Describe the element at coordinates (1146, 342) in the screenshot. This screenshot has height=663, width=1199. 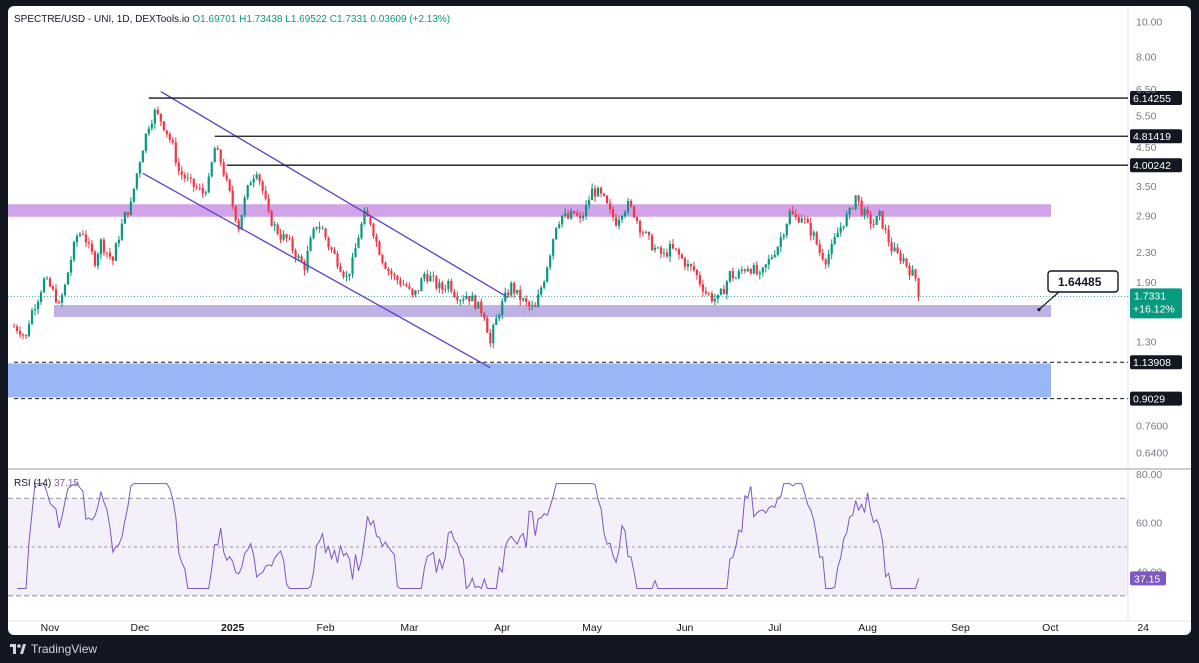
I see `price-tick-label: 1.30` at that location.